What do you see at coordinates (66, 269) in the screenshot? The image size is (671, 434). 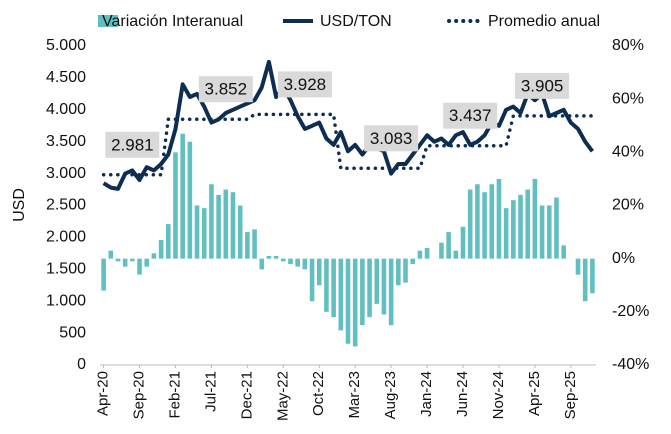 I see `y-tick-label: 1.500` at bounding box center [66, 269].